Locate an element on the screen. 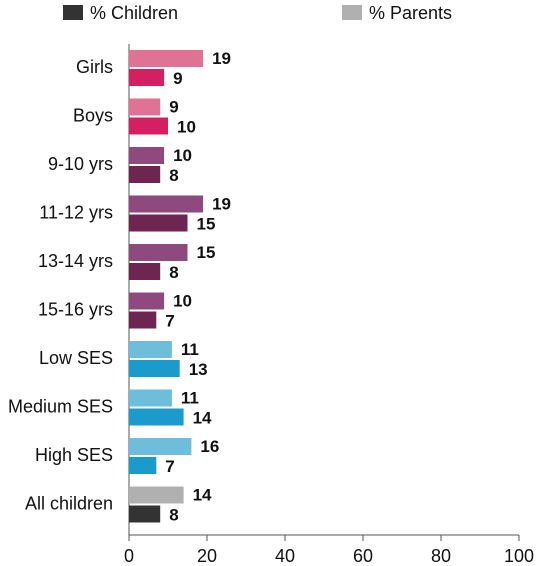 Image resolution: width=540 pixels, height=566 pixels. category-label: All children is located at coordinates (69, 504).